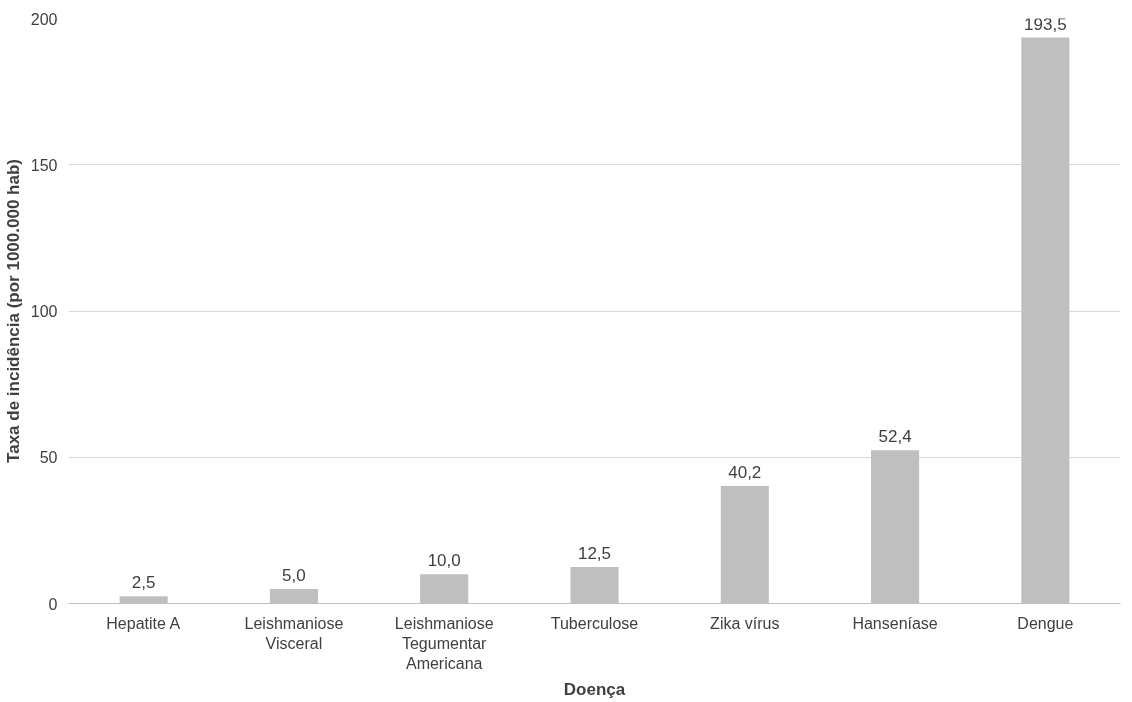  I want to click on data-label: 2,5, so click(143, 583).